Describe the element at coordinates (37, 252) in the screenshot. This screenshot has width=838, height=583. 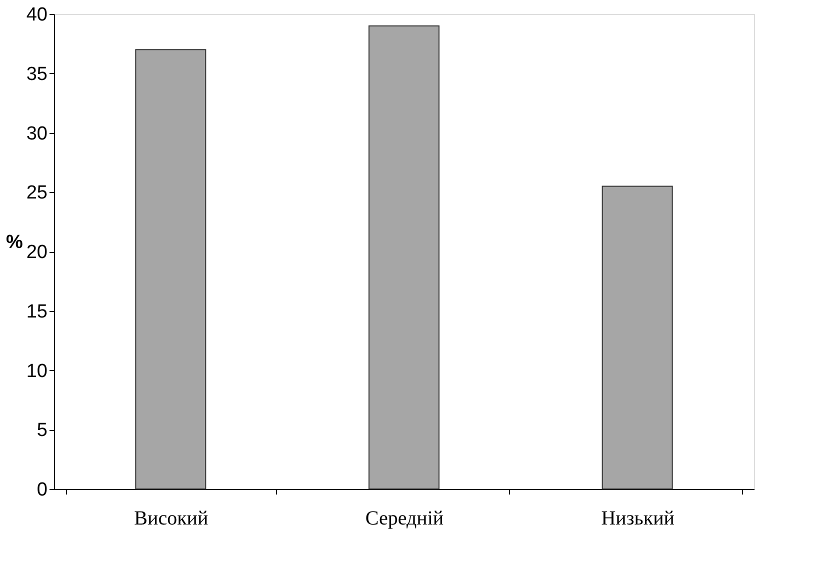
I see `y-tick-label: 20` at that location.